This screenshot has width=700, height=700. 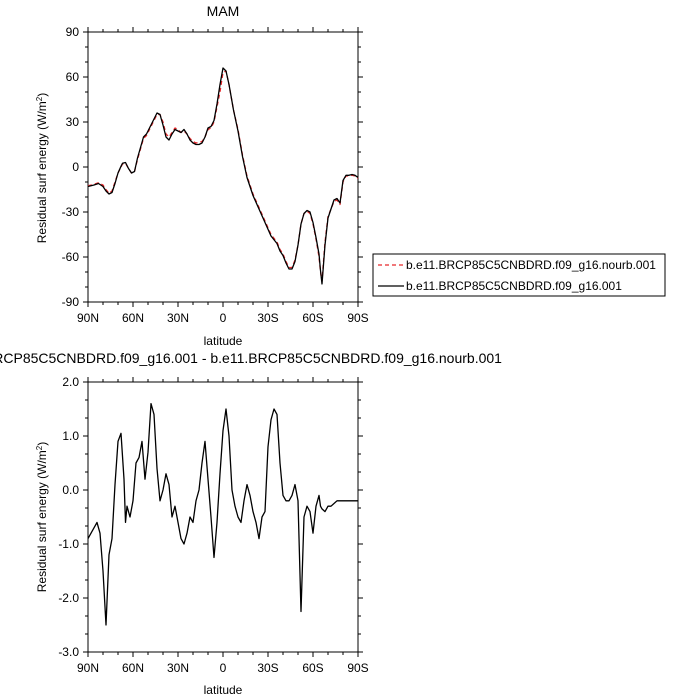 I want to click on top-y-tick-label: -60, so click(x=71, y=257).